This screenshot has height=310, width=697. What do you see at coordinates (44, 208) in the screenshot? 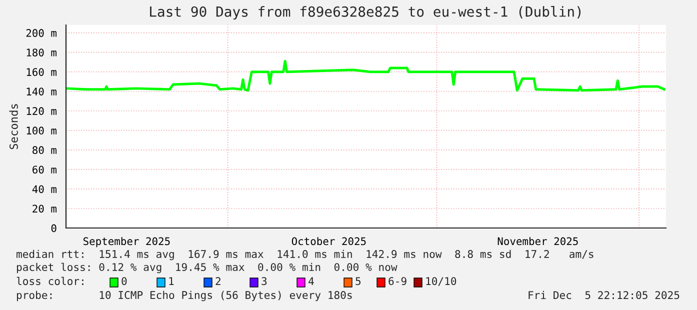
I see `y-tick-label: 20 m` at bounding box center [44, 208].